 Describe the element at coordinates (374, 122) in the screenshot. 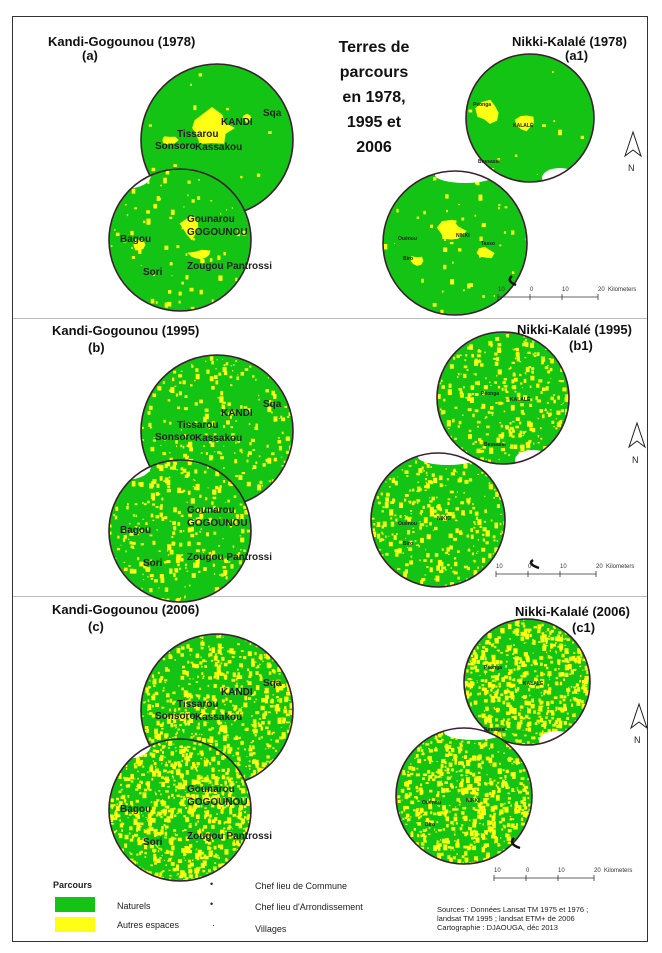

I see `main-title-line: 1995 et` at that location.